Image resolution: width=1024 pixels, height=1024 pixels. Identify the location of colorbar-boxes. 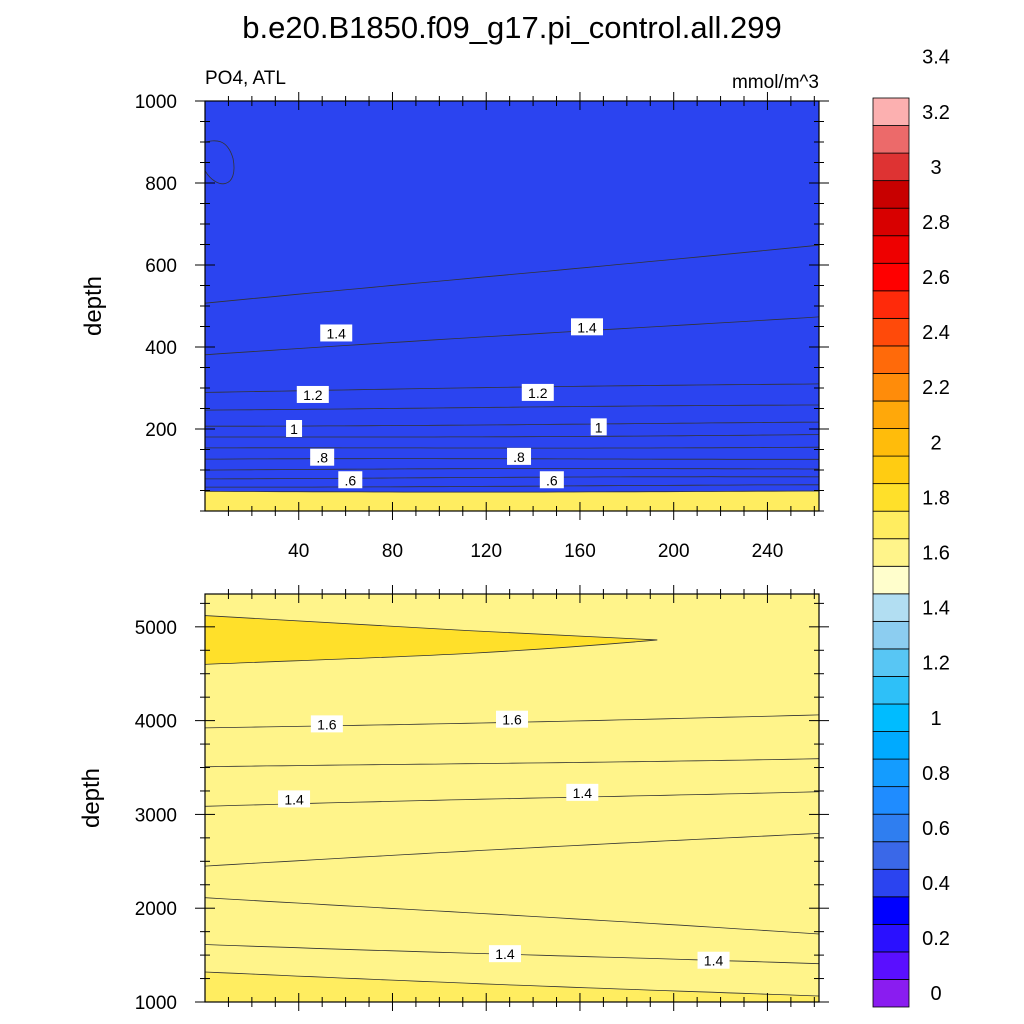
(891, 552).